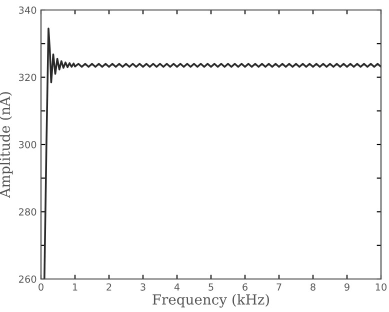 This screenshot has height=312, width=389. What do you see at coordinates (211, 301) in the screenshot?
I see `x-axis-title: Frequency (kHz)` at bounding box center [211, 301].